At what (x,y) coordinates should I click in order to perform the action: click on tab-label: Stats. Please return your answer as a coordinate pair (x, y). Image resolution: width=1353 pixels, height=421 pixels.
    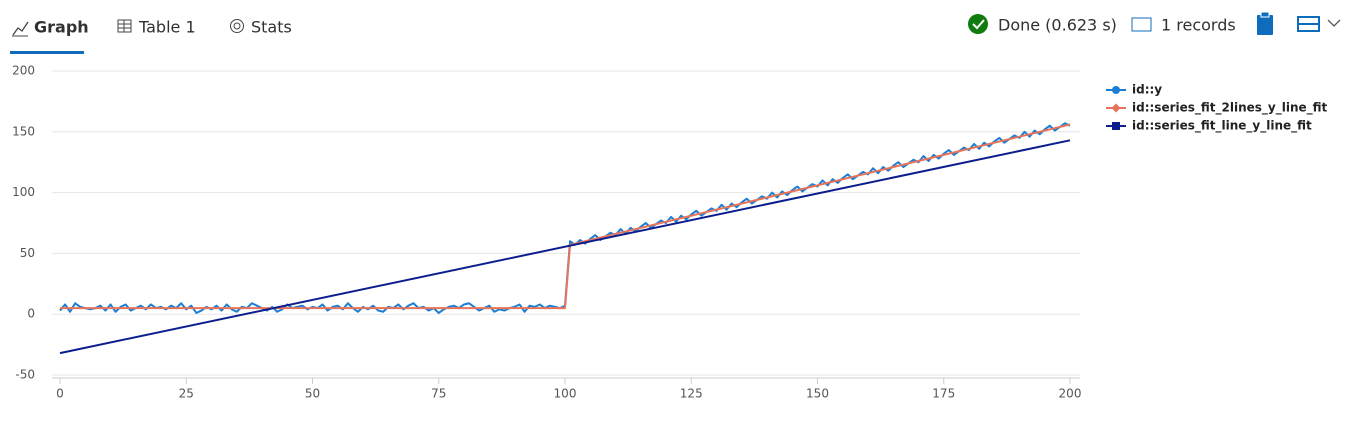
    Looking at the image, I should click on (271, 27).